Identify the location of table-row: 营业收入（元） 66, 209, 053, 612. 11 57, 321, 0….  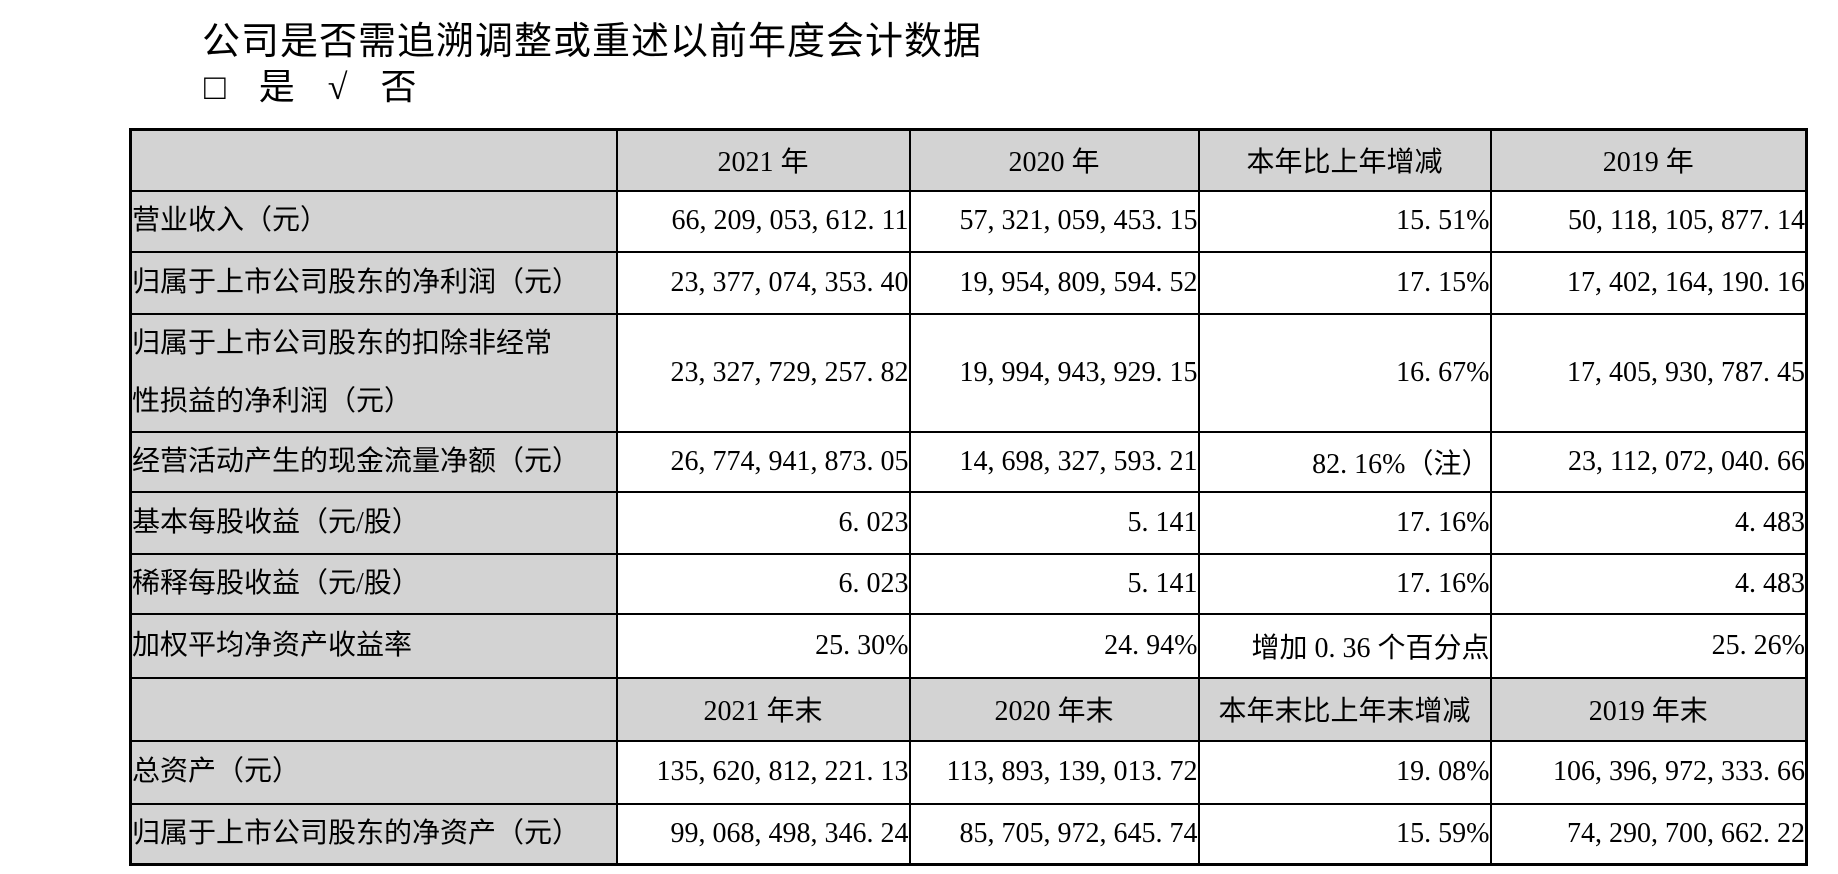
(968, 221).